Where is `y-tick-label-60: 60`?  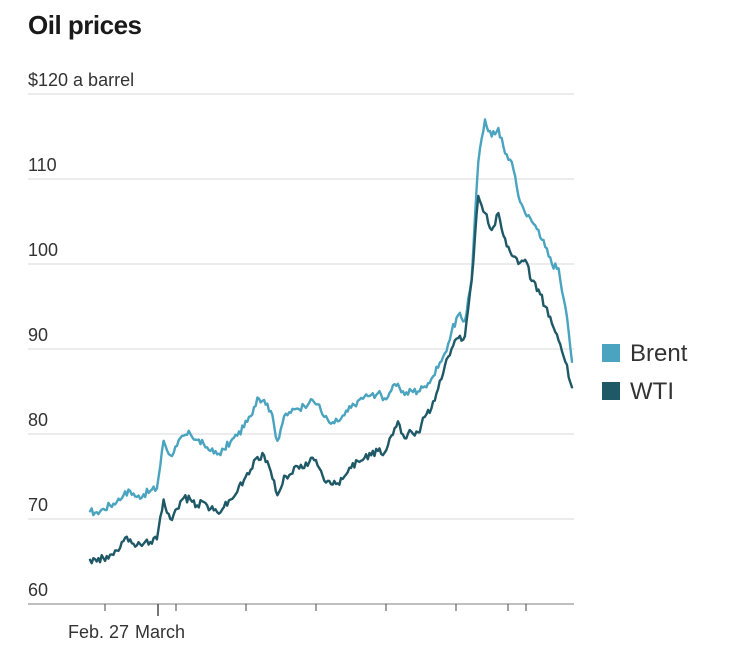
y-tick-label-60: 60 is located at coordinates (38, 590).